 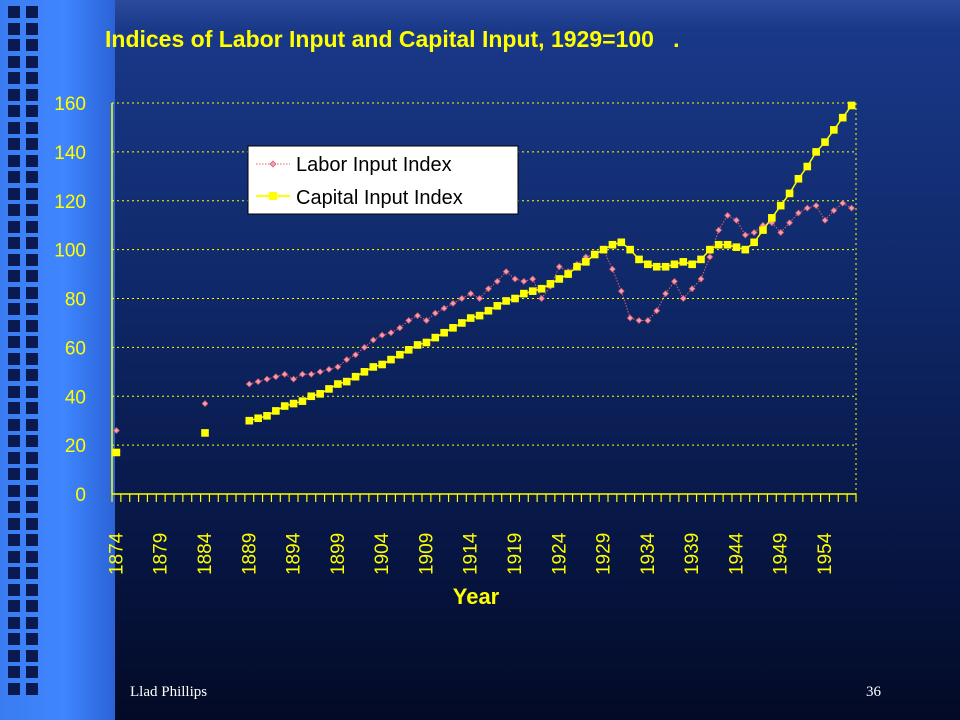 I want to click on x-tick-label: 1899, so click(x=338, y=554).